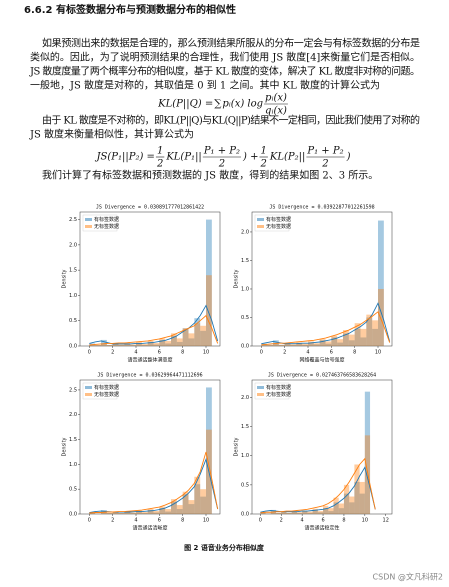 The image size is (449, 587). Describe the element at coordinates (276, 98) in the screenshot. I see `formula-numerator: pᵢ(x)` at that location.